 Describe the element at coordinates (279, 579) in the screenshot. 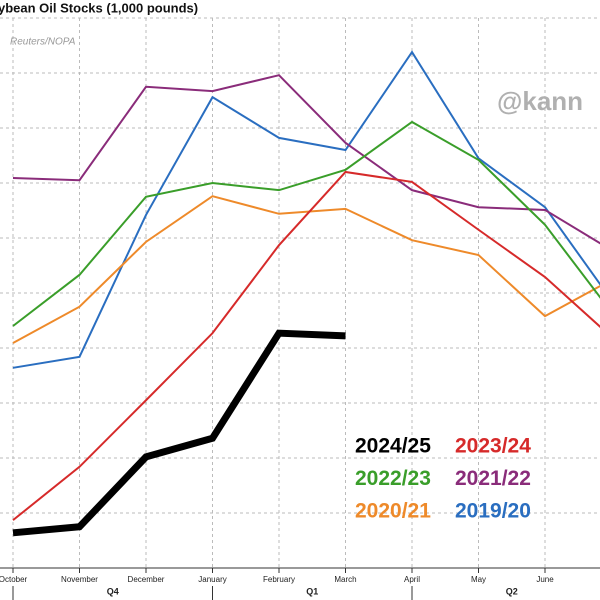

I see `x-tick-label: February` at that location.